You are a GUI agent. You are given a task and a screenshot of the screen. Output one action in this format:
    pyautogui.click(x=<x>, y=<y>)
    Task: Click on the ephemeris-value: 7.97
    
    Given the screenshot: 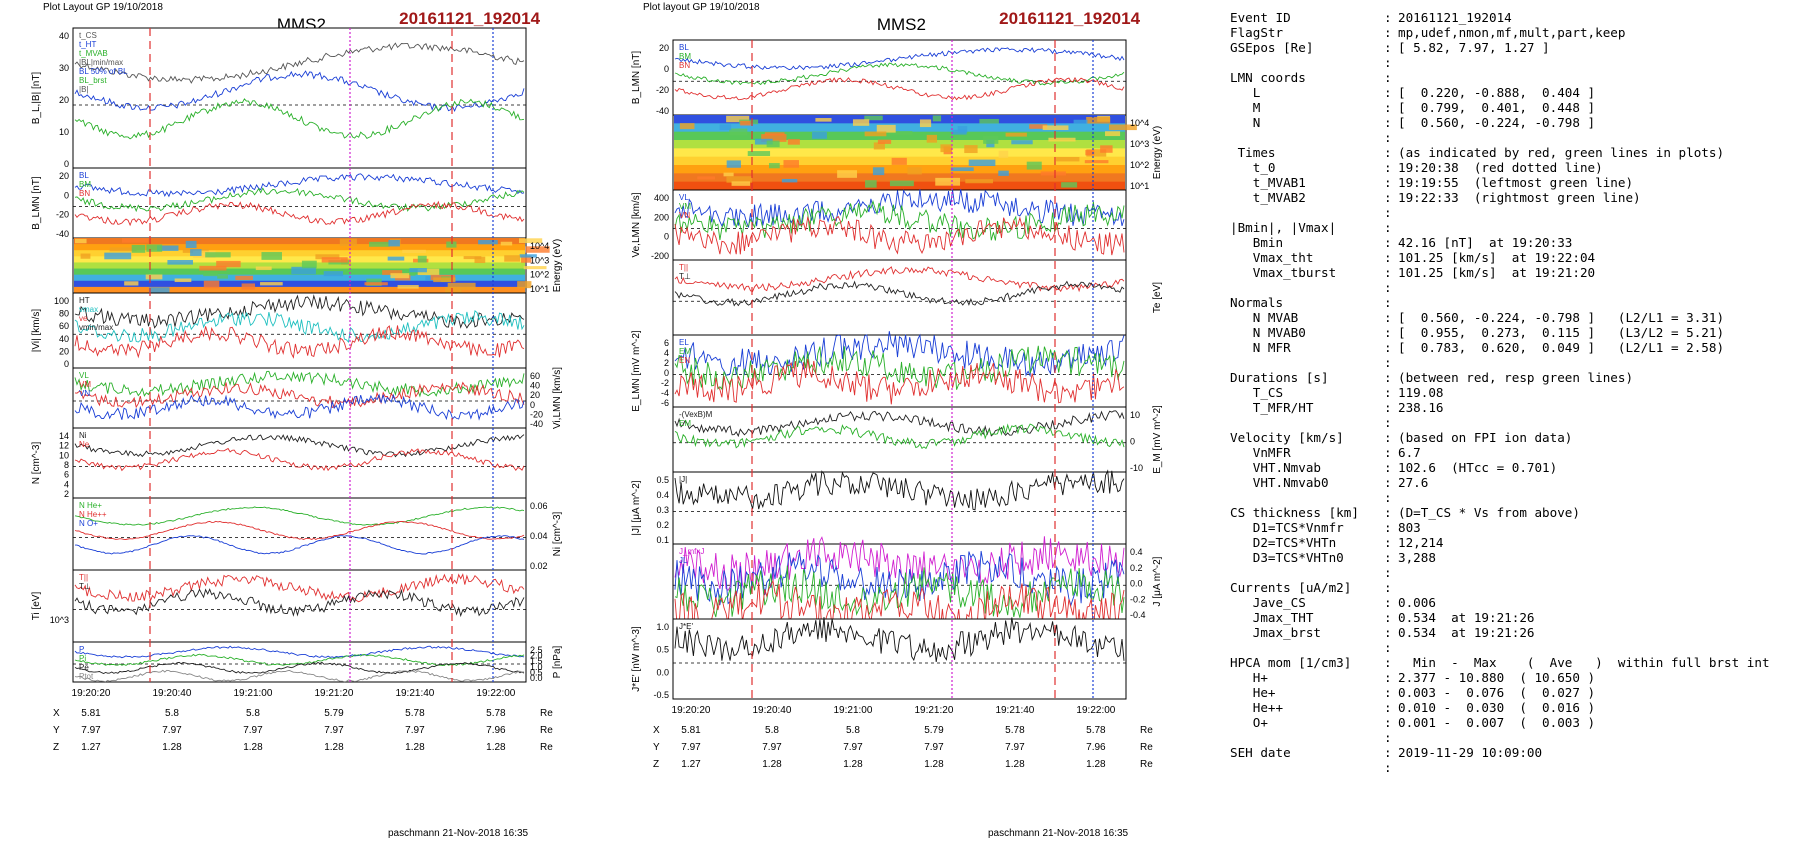 What is the action you would take?
    pyautogui.click(x=1015, y=747)
    